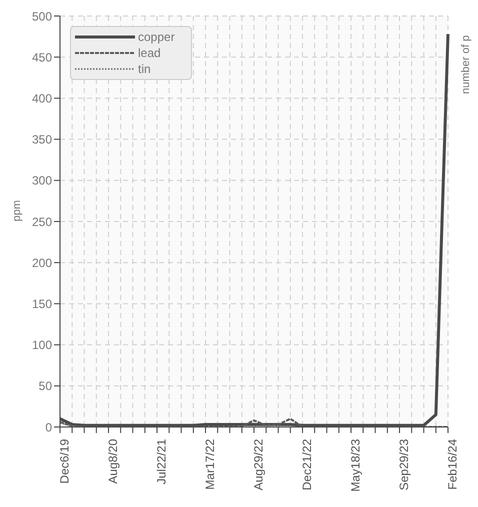  What do you see at coordinates (48, 427) in the screenshot?
I see `y-tick-label: 0` at bounding box center [48, 427].